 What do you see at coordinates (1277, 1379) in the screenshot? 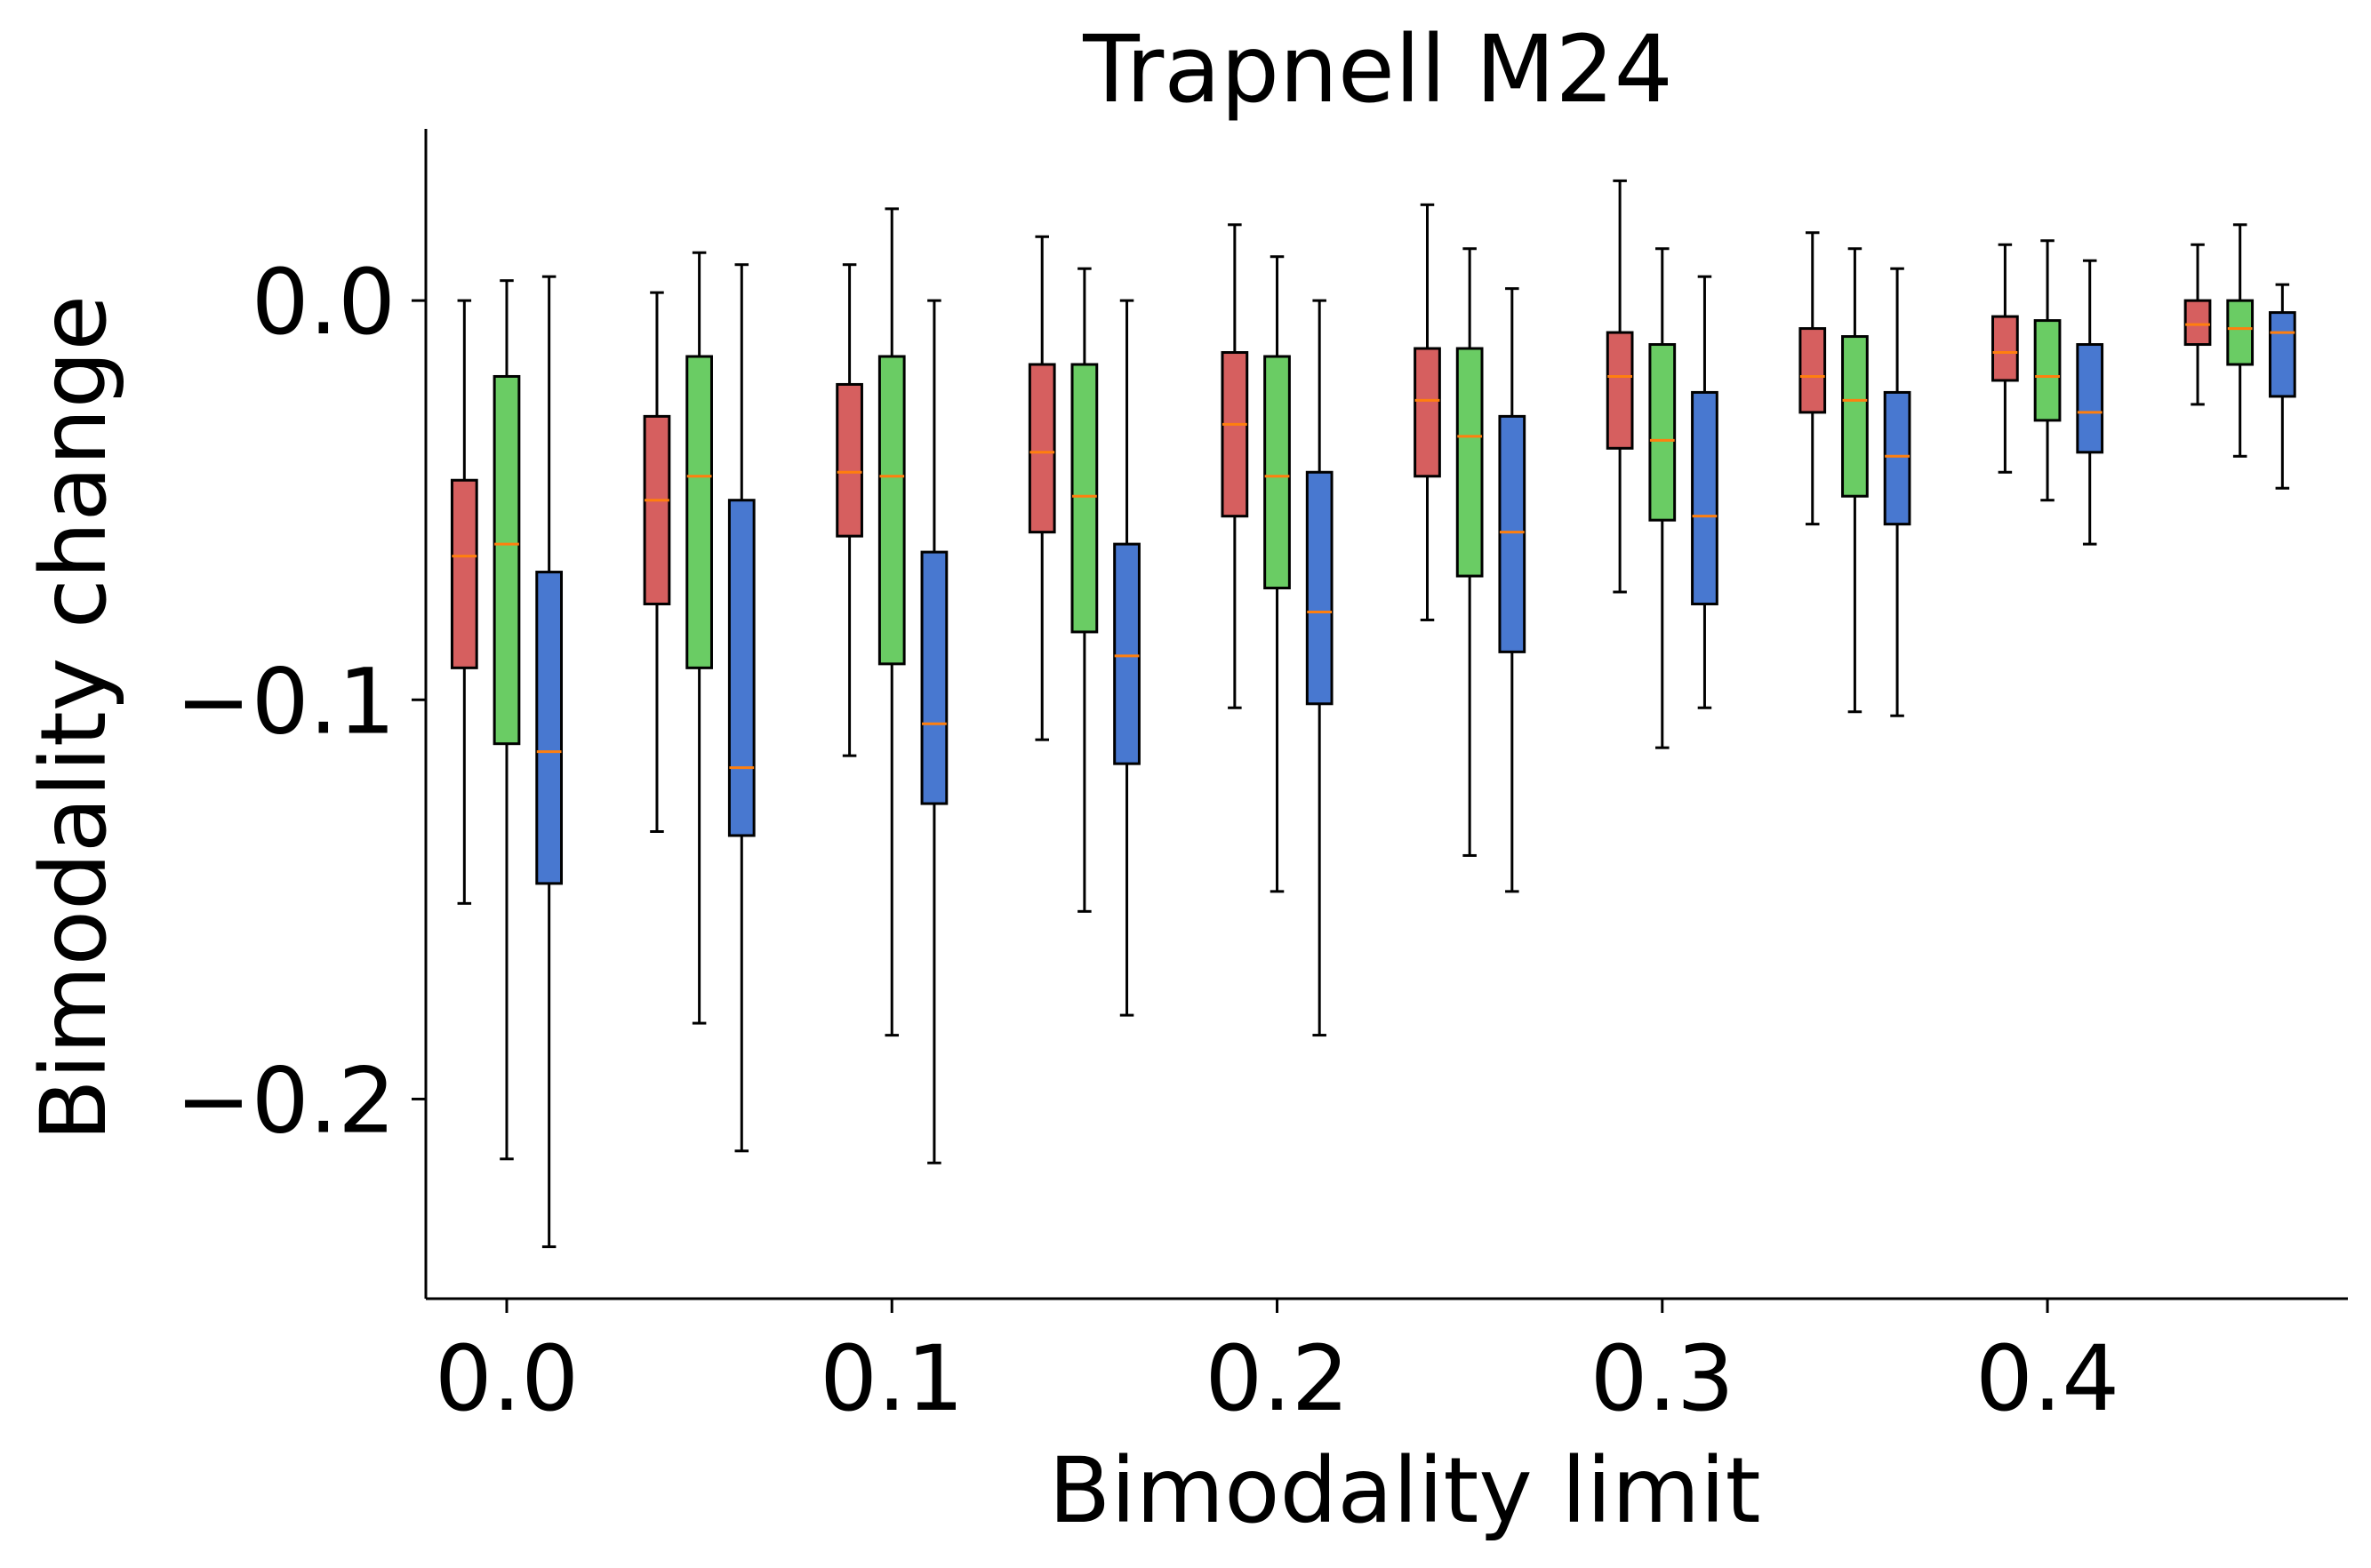
I see `x-tick-label: 0.2` at bounding box center [1277, 1379].